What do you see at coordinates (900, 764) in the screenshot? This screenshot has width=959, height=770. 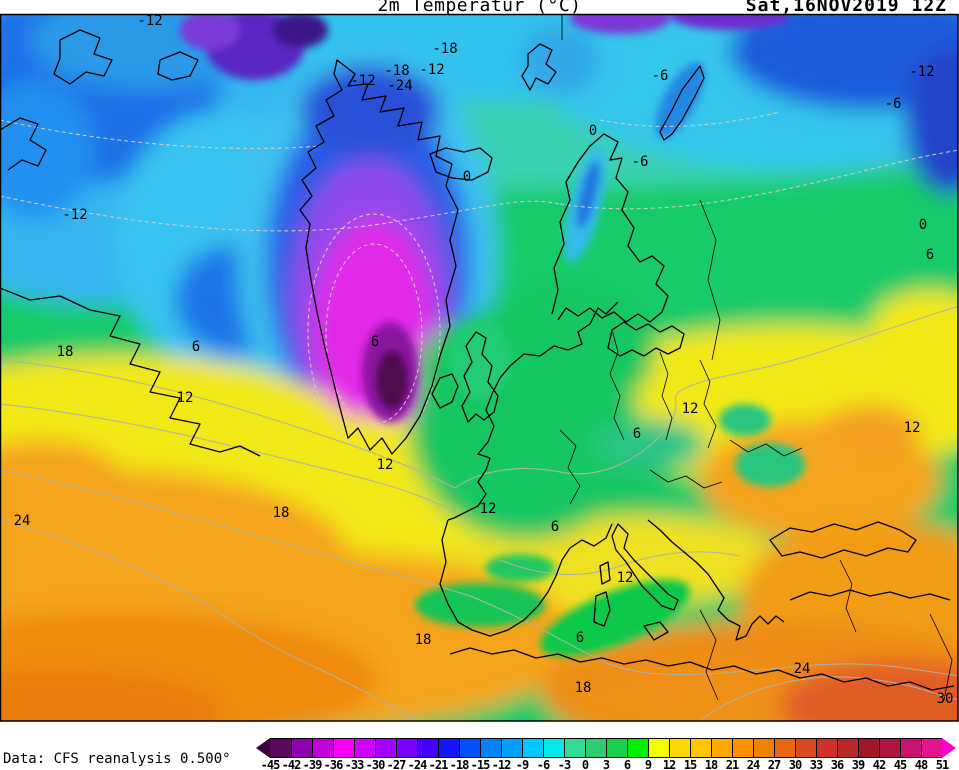 I see `scale-tick-label: 45` at bounding box center [900, 764].